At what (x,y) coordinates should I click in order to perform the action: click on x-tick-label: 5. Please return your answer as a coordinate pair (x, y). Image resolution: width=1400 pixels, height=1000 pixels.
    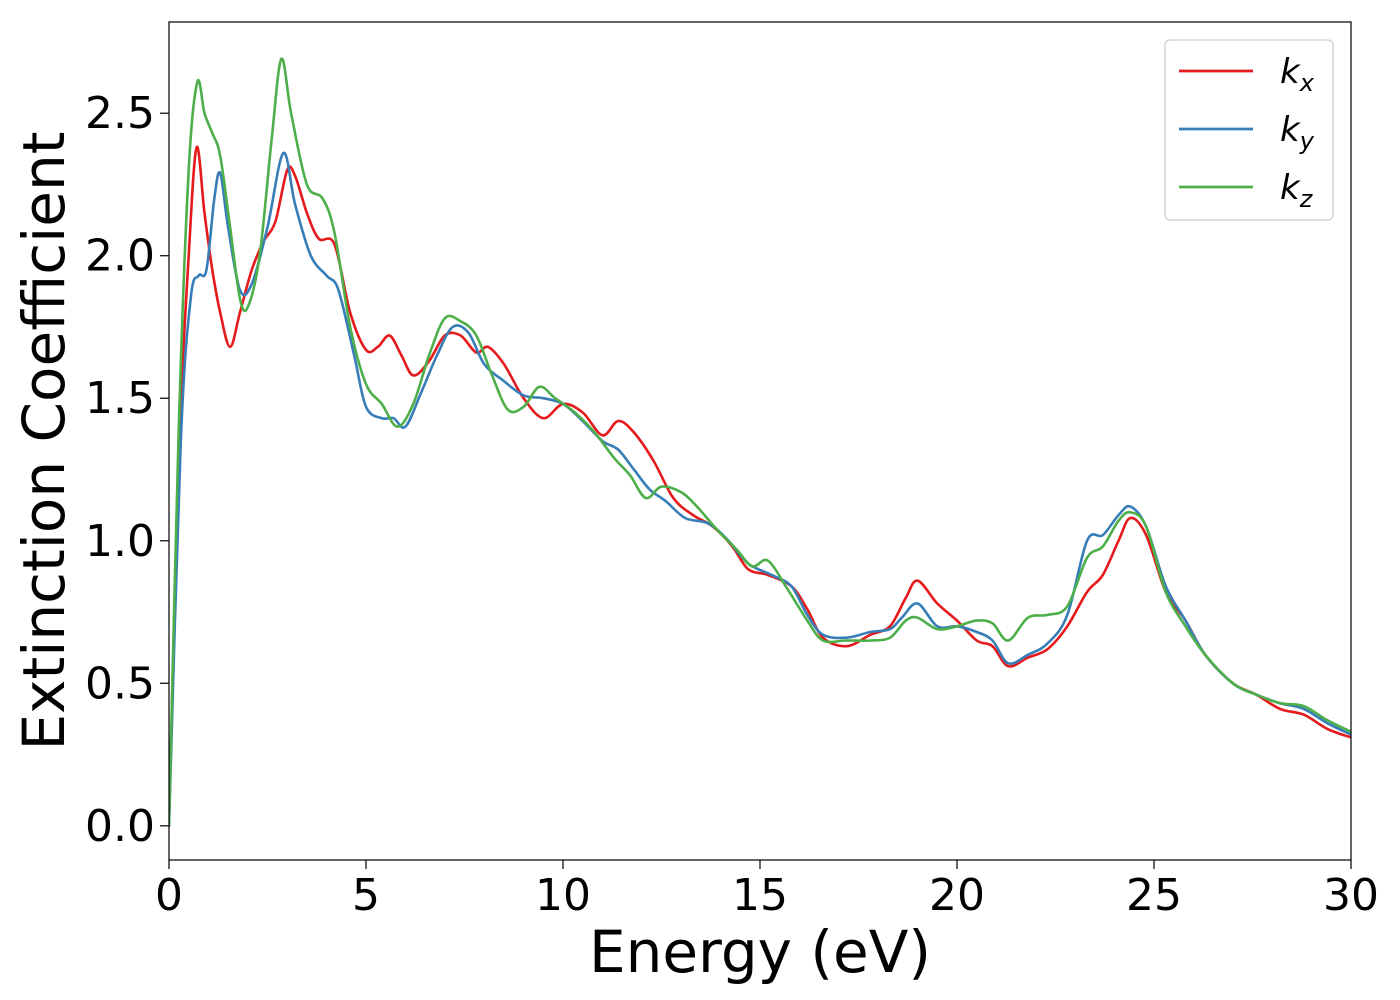
    Looking at the image, I should click on (366, 895).